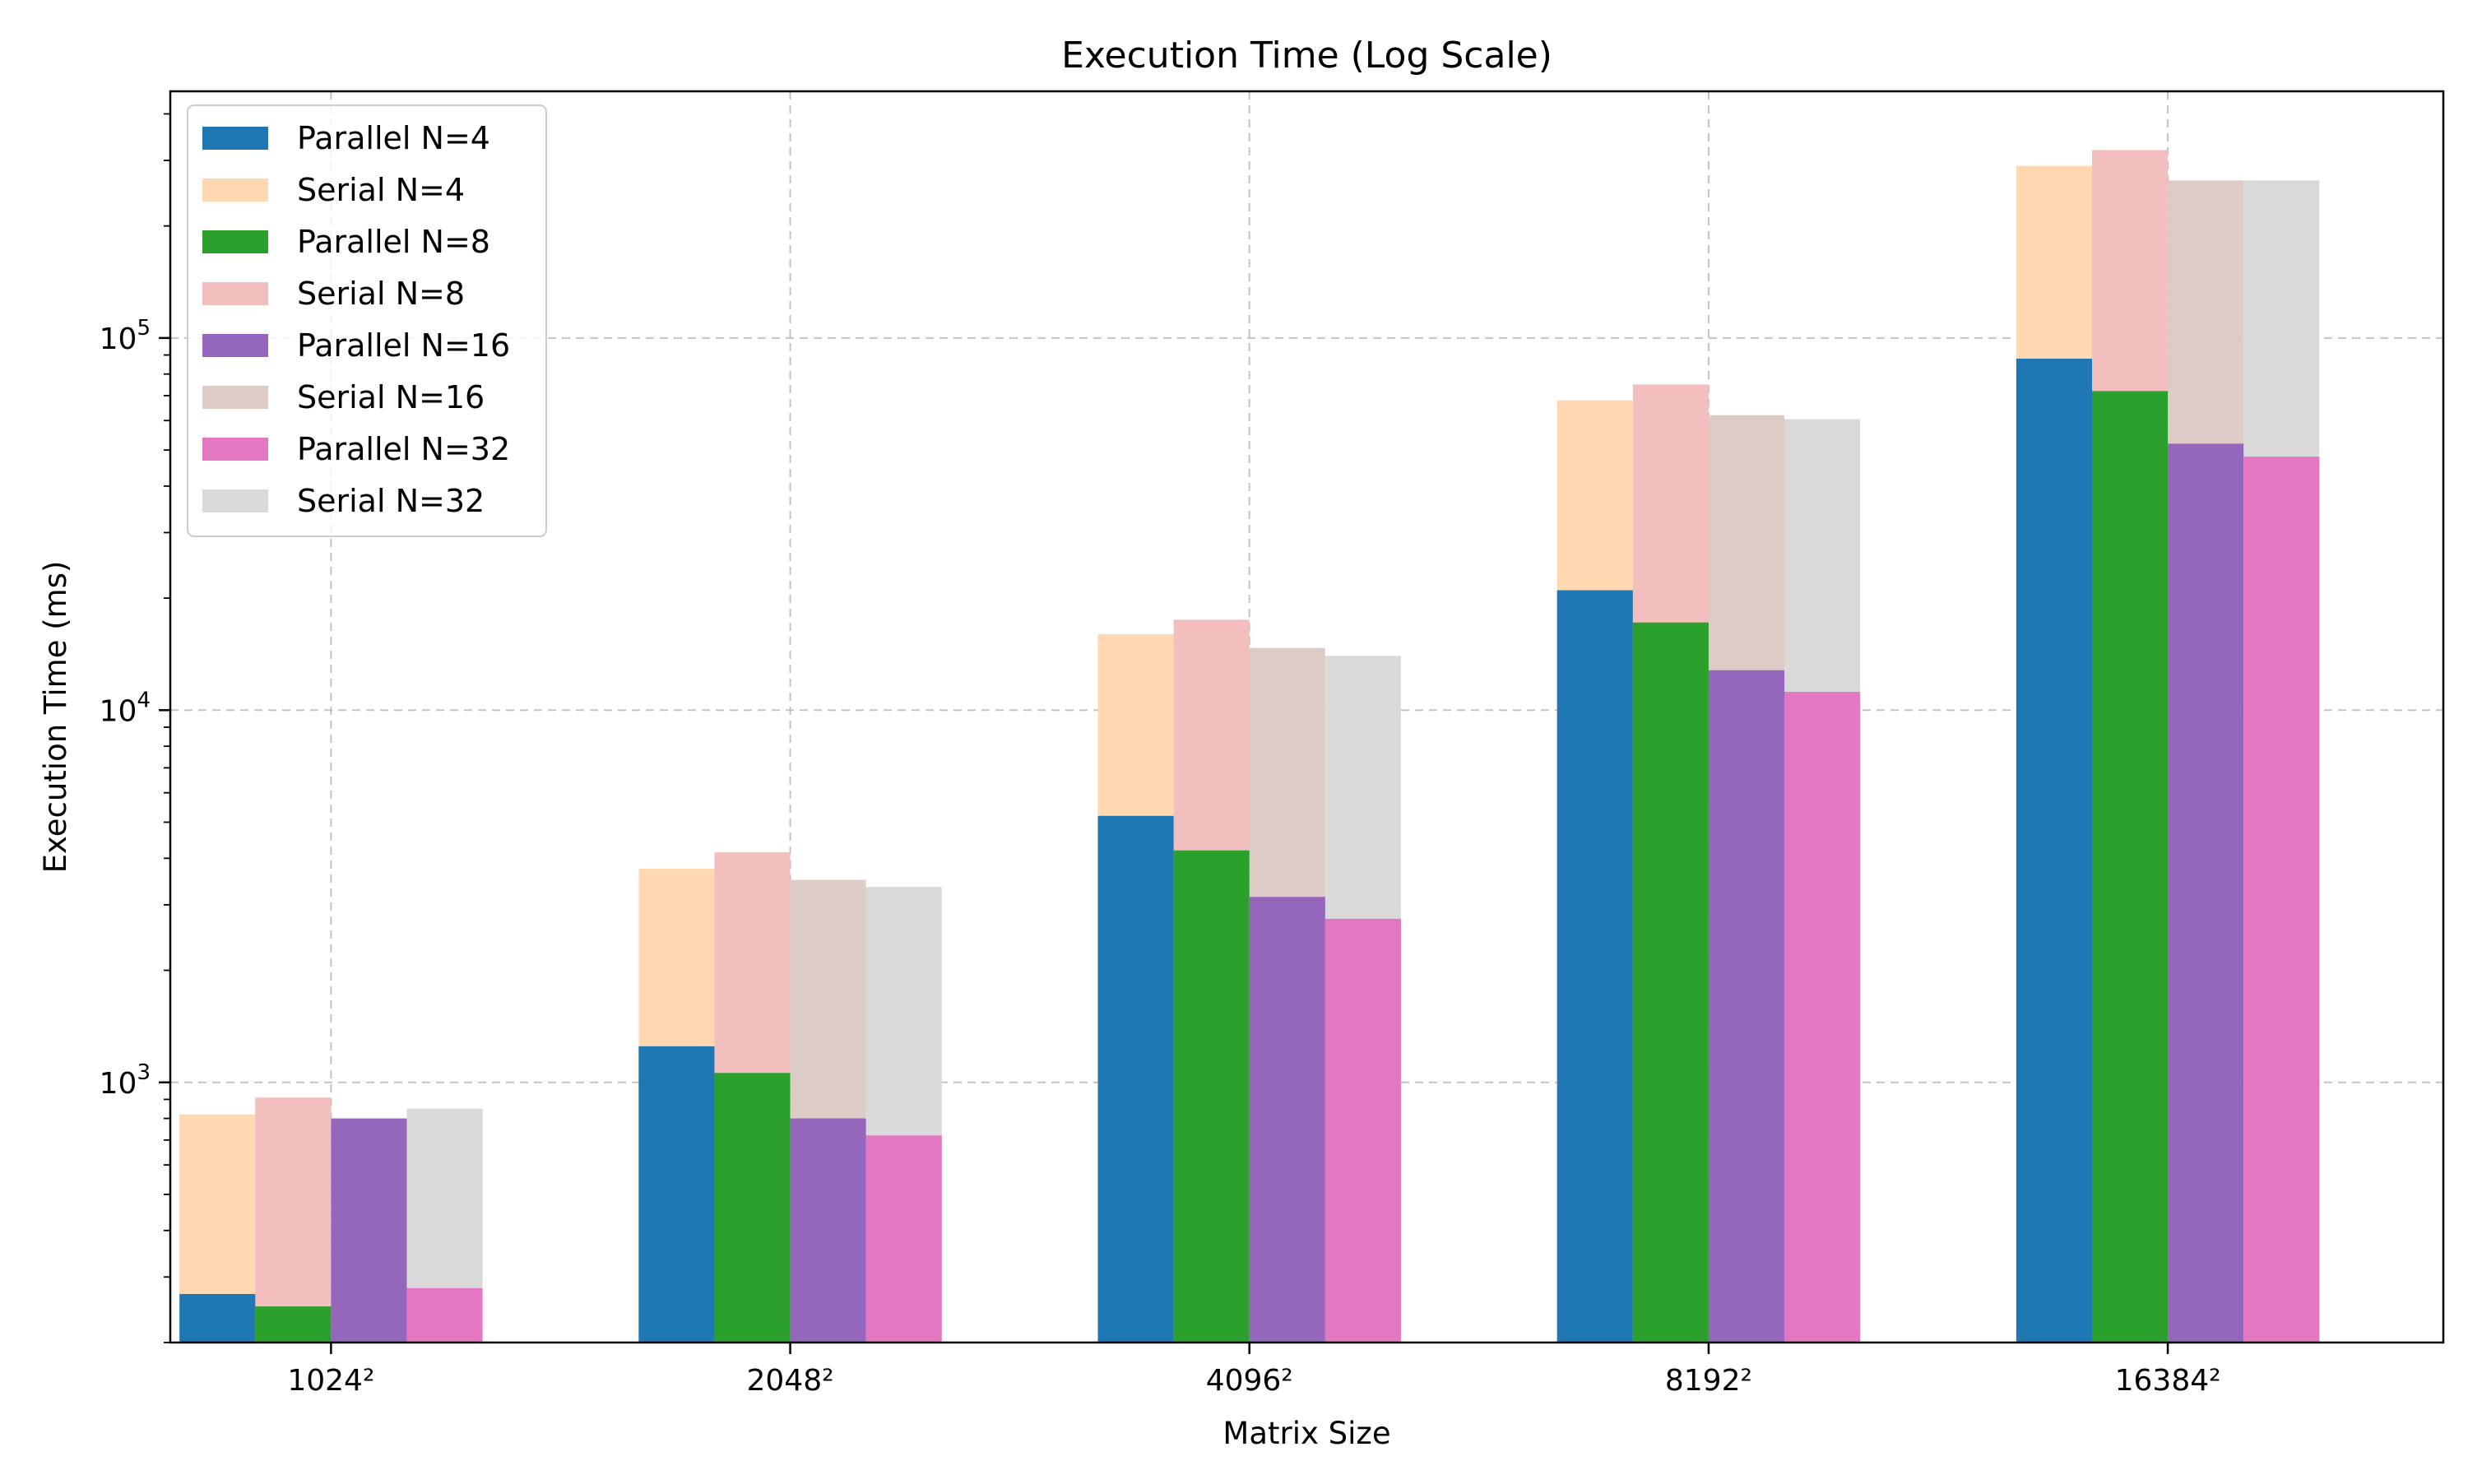 The image size is (2468, 1484). I want to click on y-axis-label: Execution Time (ms), so click(55, 717).